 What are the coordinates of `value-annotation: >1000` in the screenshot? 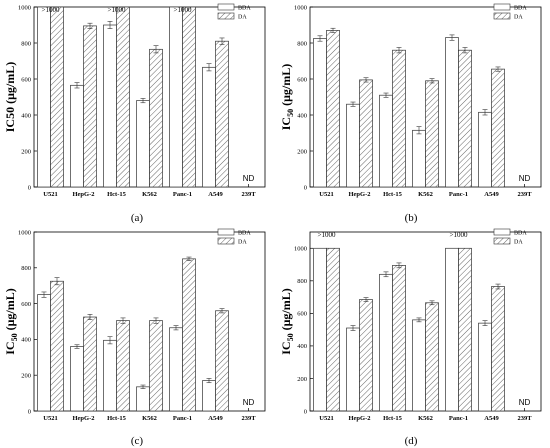 It's located at (327, 235).